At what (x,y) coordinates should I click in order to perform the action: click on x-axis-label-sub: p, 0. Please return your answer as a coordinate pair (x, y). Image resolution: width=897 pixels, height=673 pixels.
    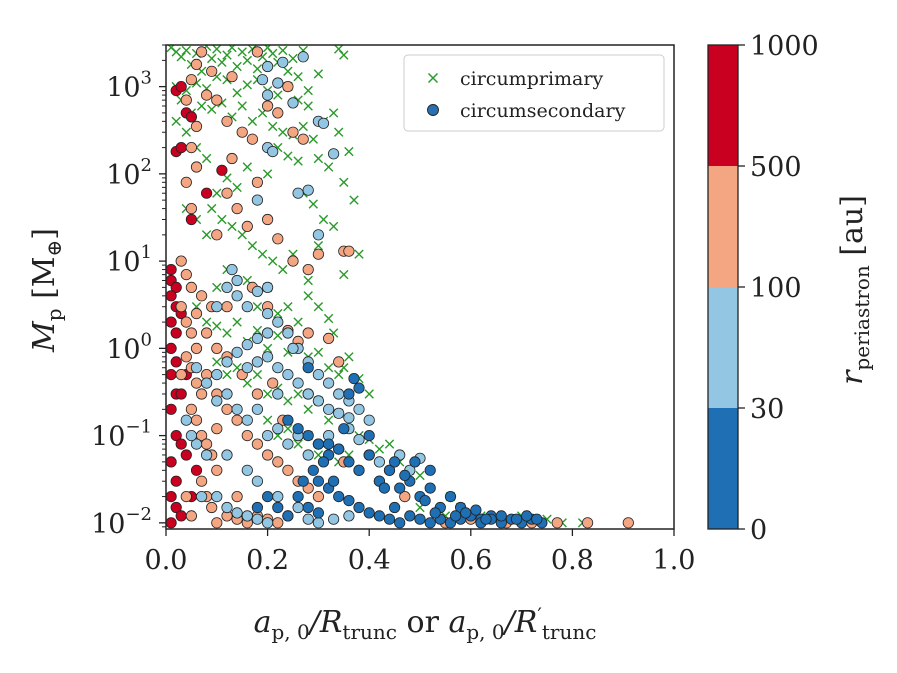
    Looking at the image, I should click on (290, 632).